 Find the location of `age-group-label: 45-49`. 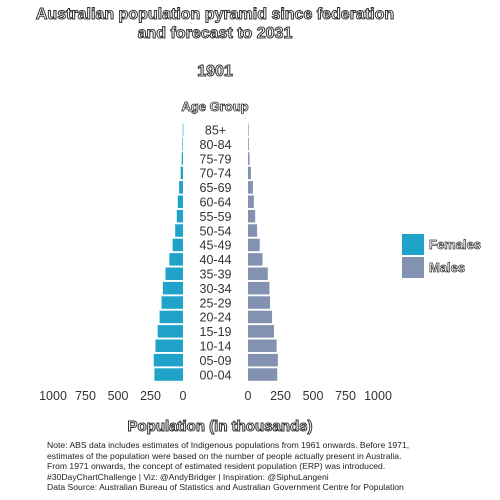

age-group-label: 45-49 is located at coordinates (216, 246).